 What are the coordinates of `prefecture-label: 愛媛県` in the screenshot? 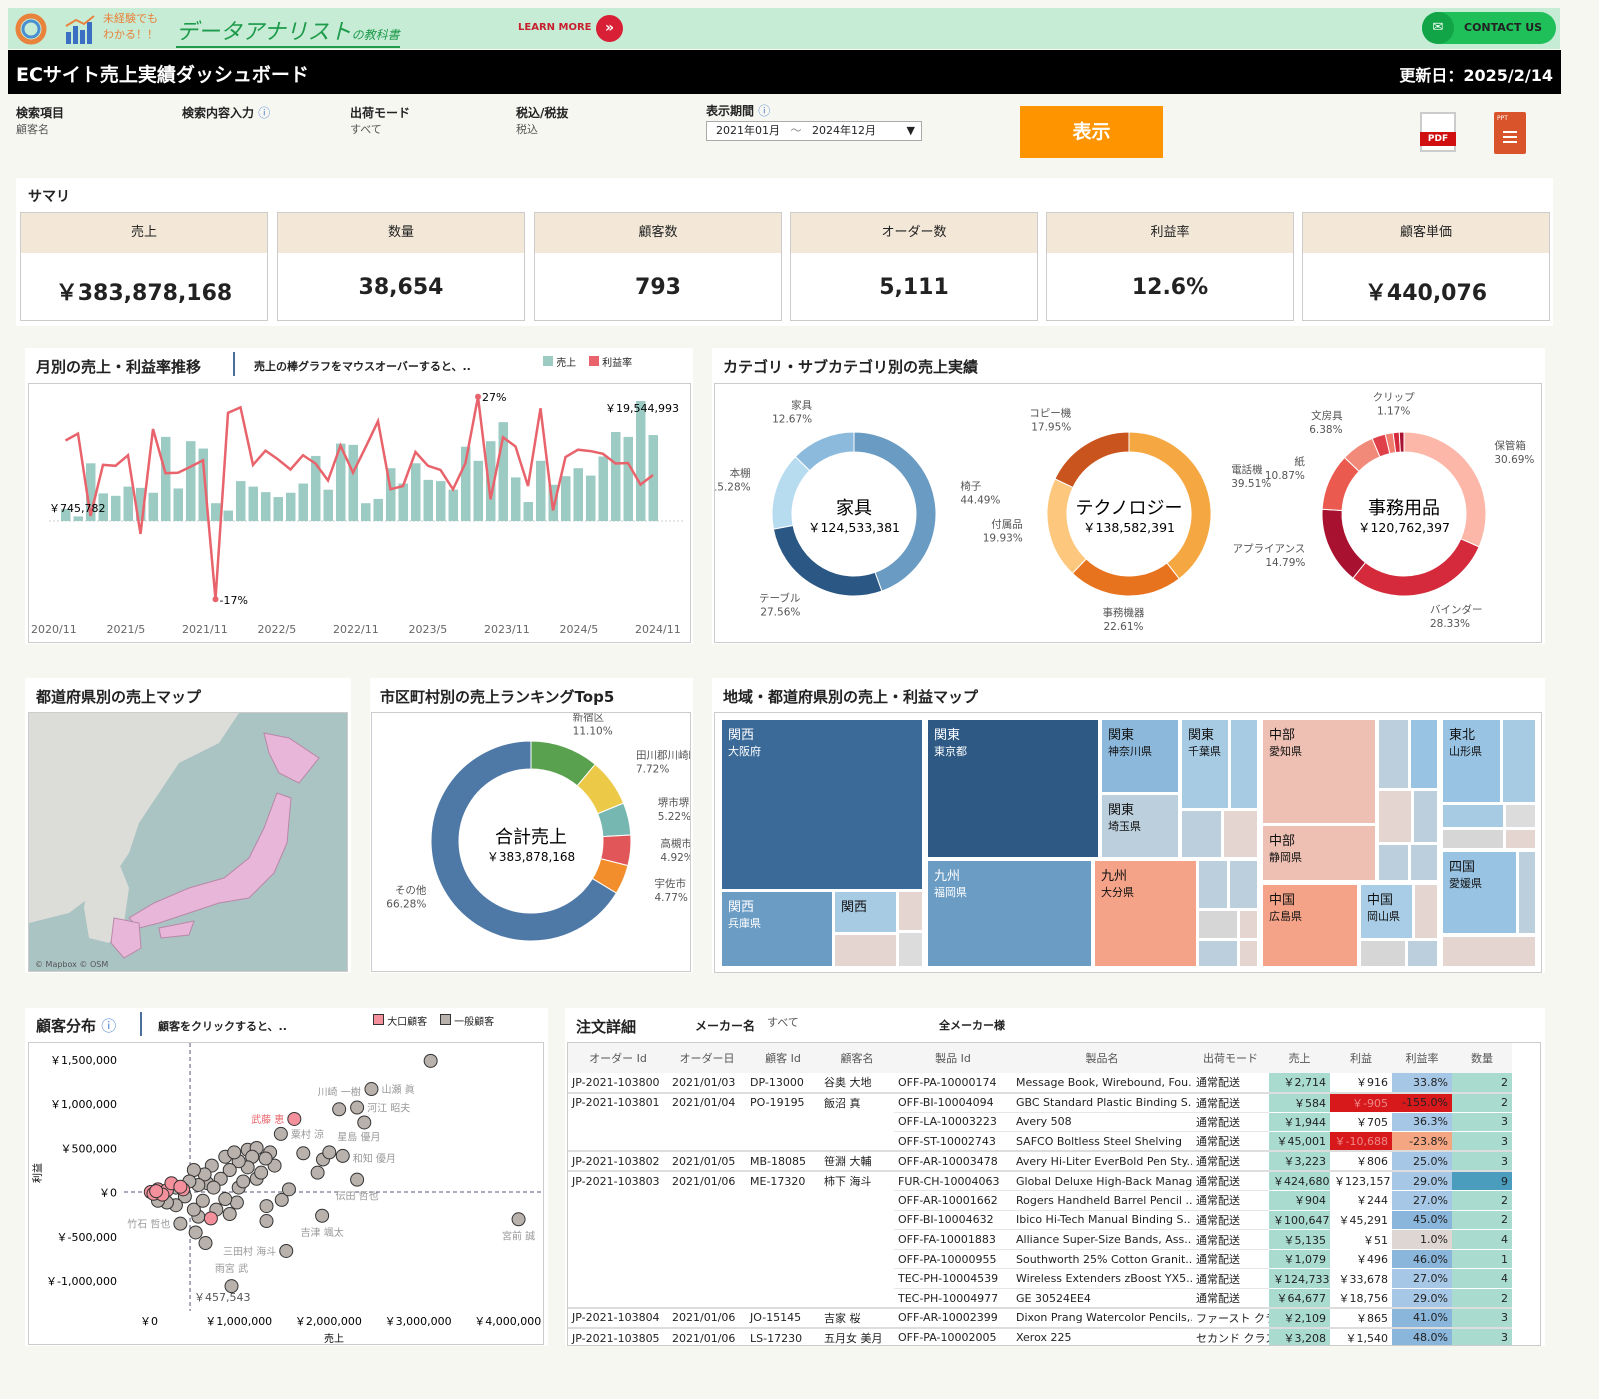 It's located at (1465, 883).